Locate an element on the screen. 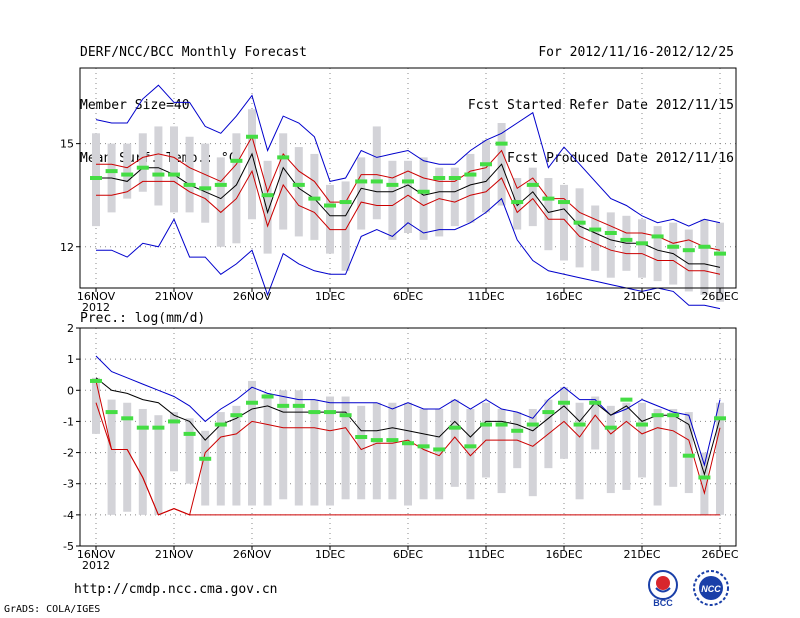  prec-xtick-label: 16DEC is located at coordinates (563, 554).